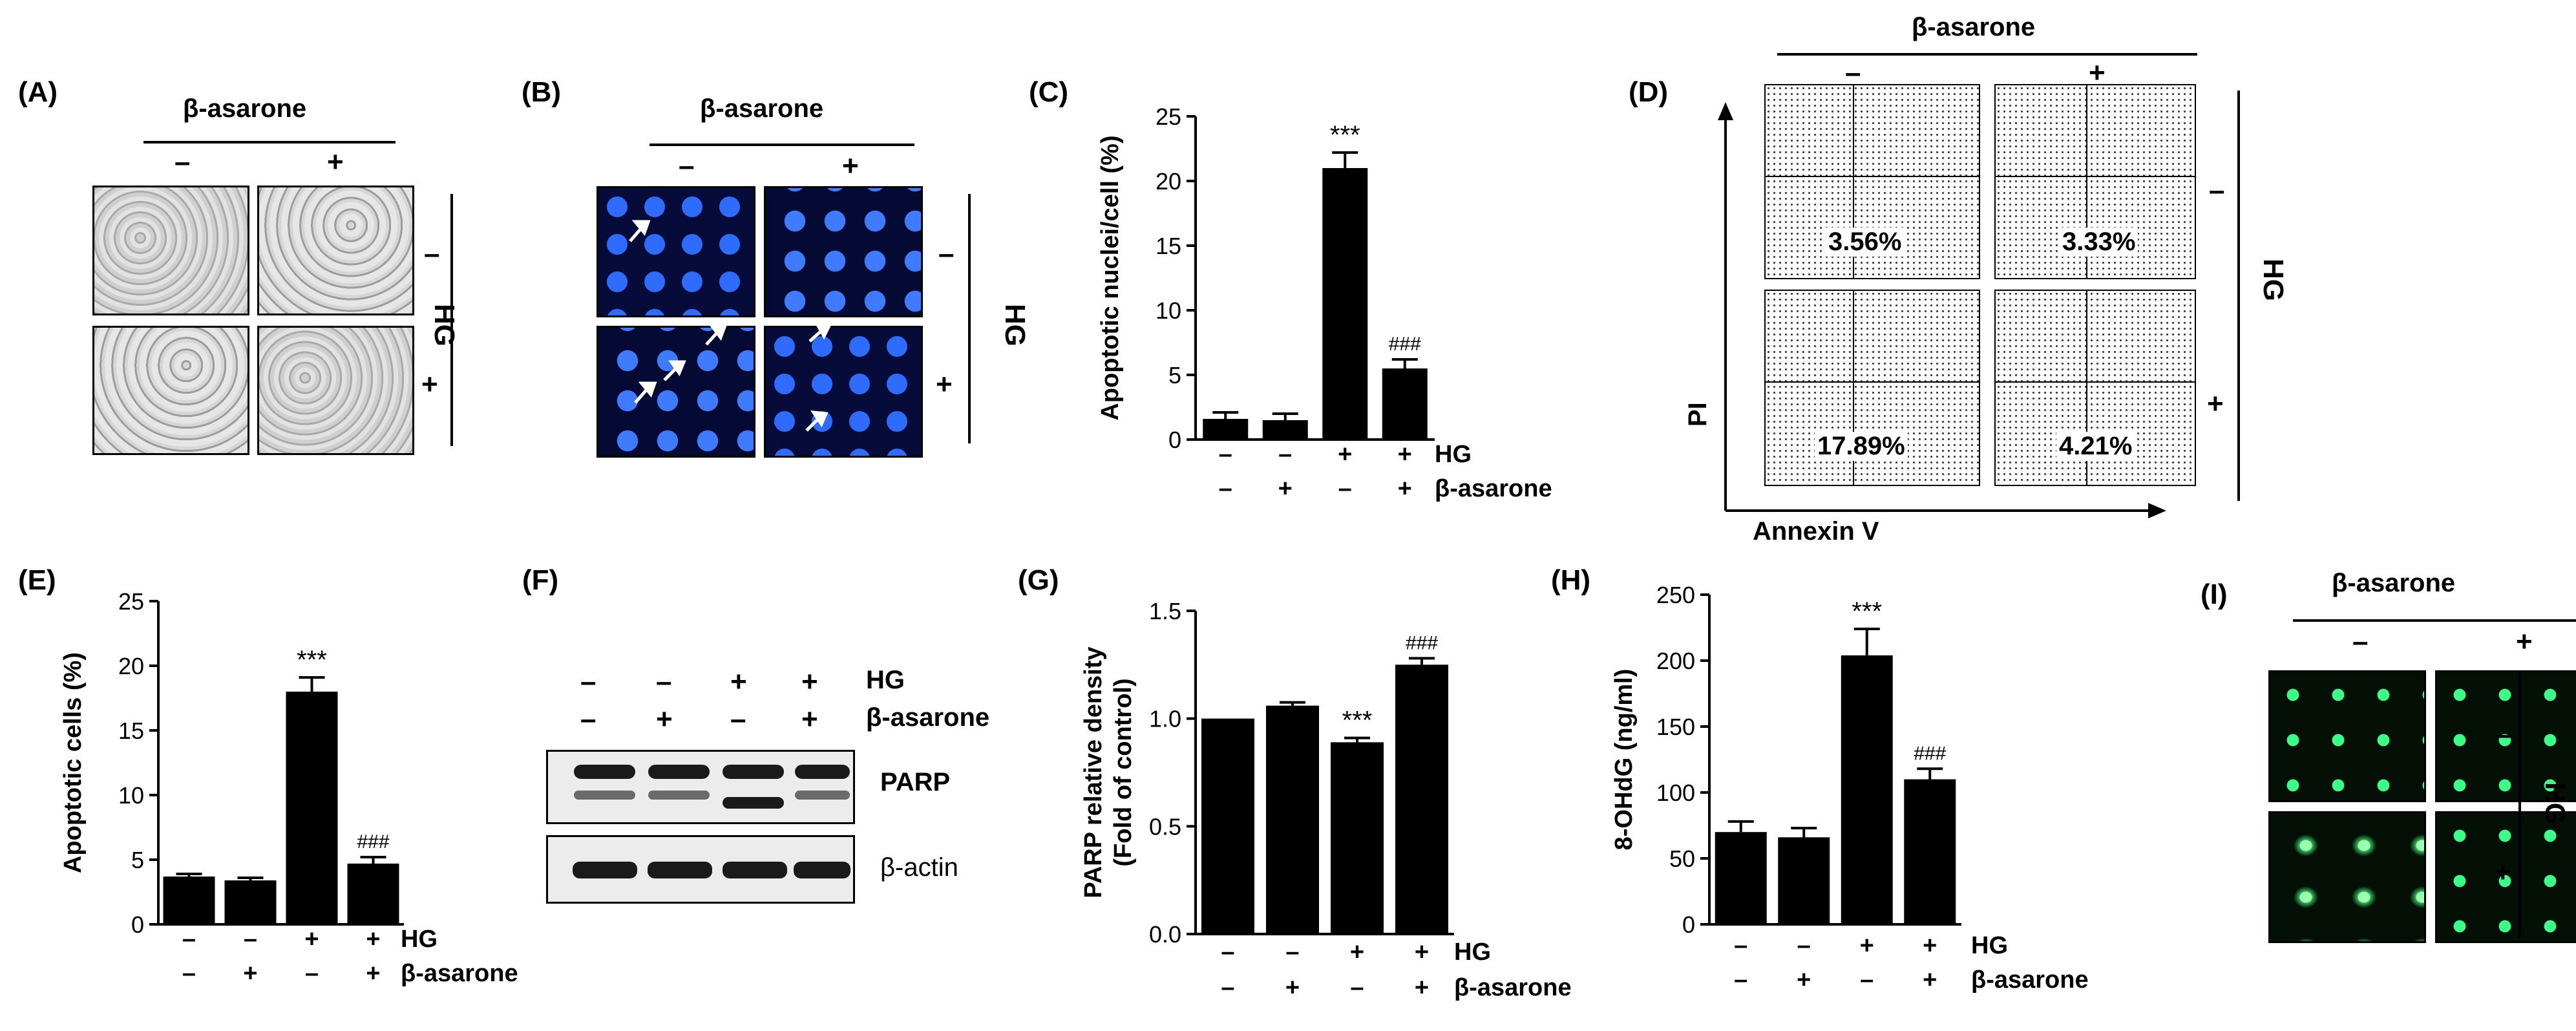 This screenshot has height=1031, width=2576. I want to click on y-tick-label: 15, so click(131, 730).